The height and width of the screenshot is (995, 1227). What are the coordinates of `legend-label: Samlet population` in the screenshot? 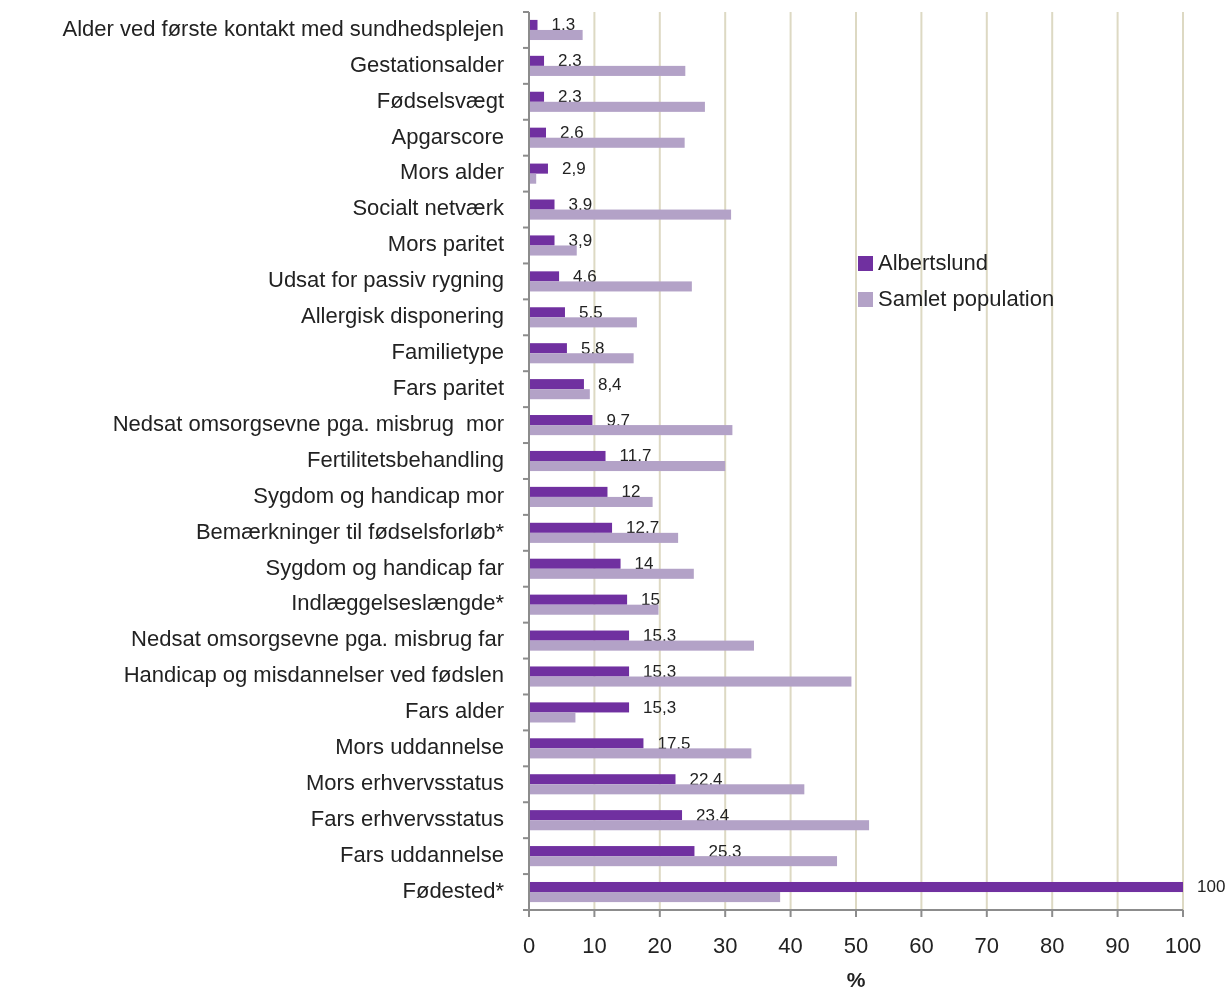 It's located at (966, 298).